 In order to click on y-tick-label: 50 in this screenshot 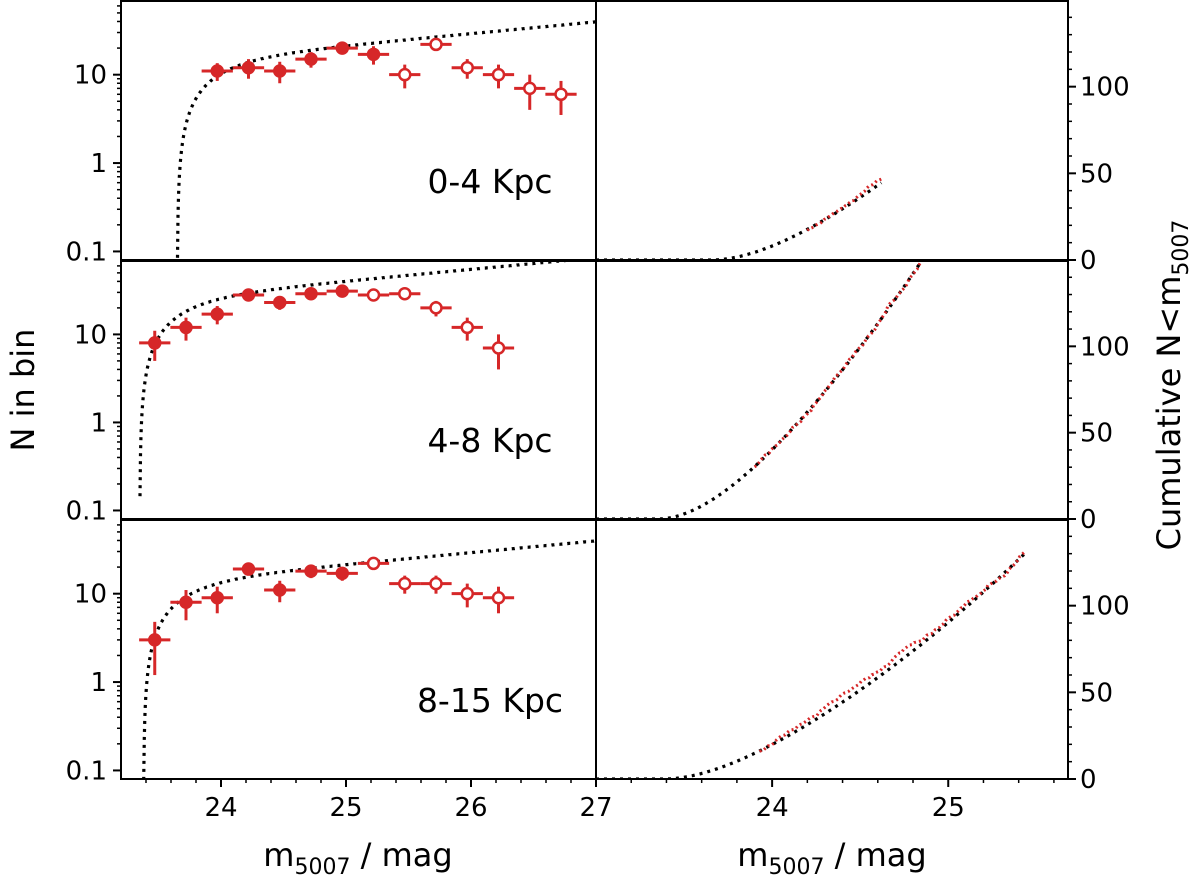, I will do `click(1096, 434)`.